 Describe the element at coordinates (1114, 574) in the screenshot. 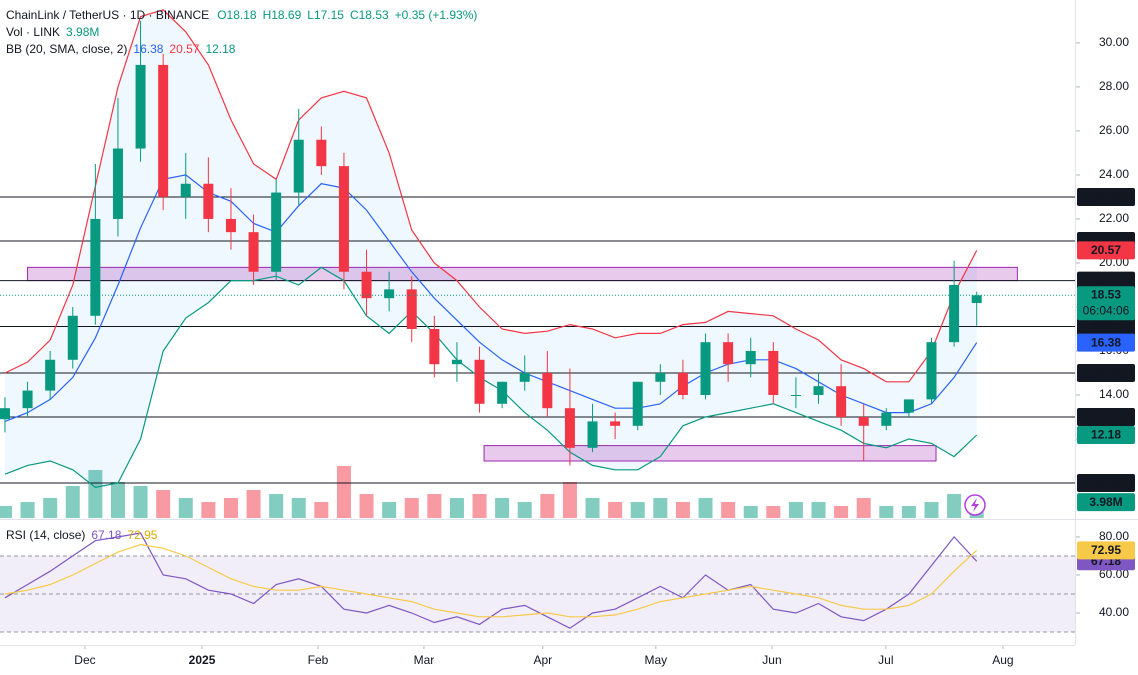

I see `rsi-tick-label: 60.00` at that location.